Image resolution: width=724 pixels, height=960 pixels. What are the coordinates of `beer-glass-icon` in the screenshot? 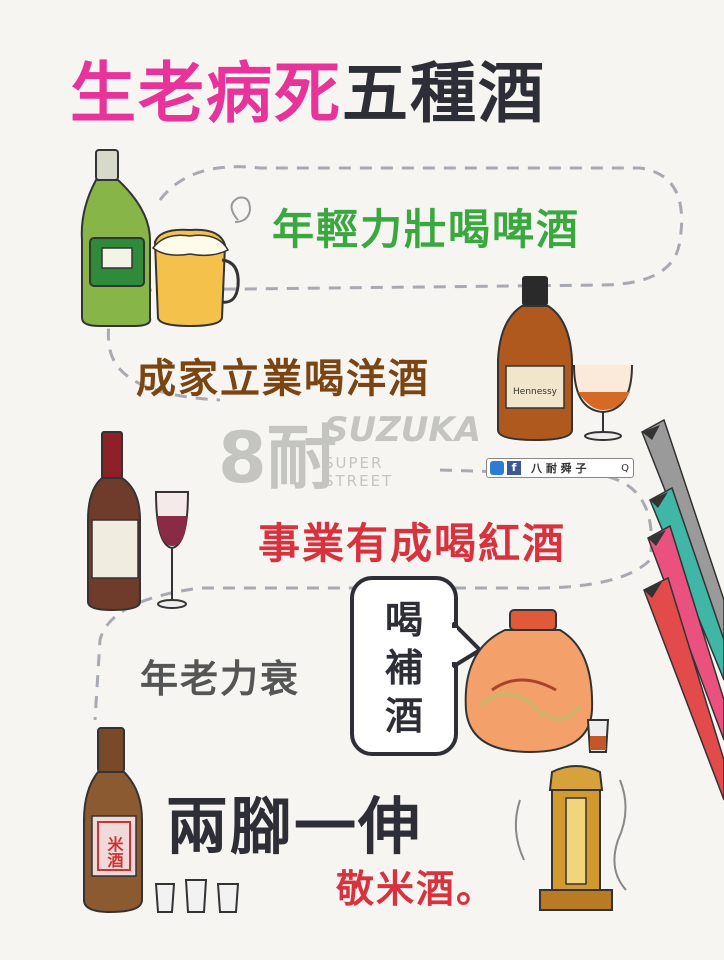 It's located at (195, 278).